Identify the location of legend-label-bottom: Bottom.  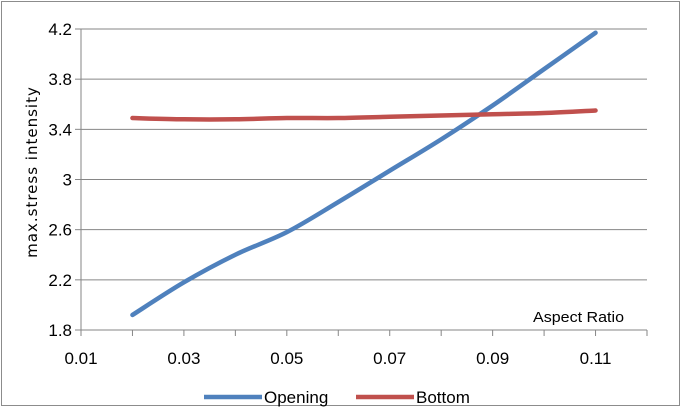
(443, 397).